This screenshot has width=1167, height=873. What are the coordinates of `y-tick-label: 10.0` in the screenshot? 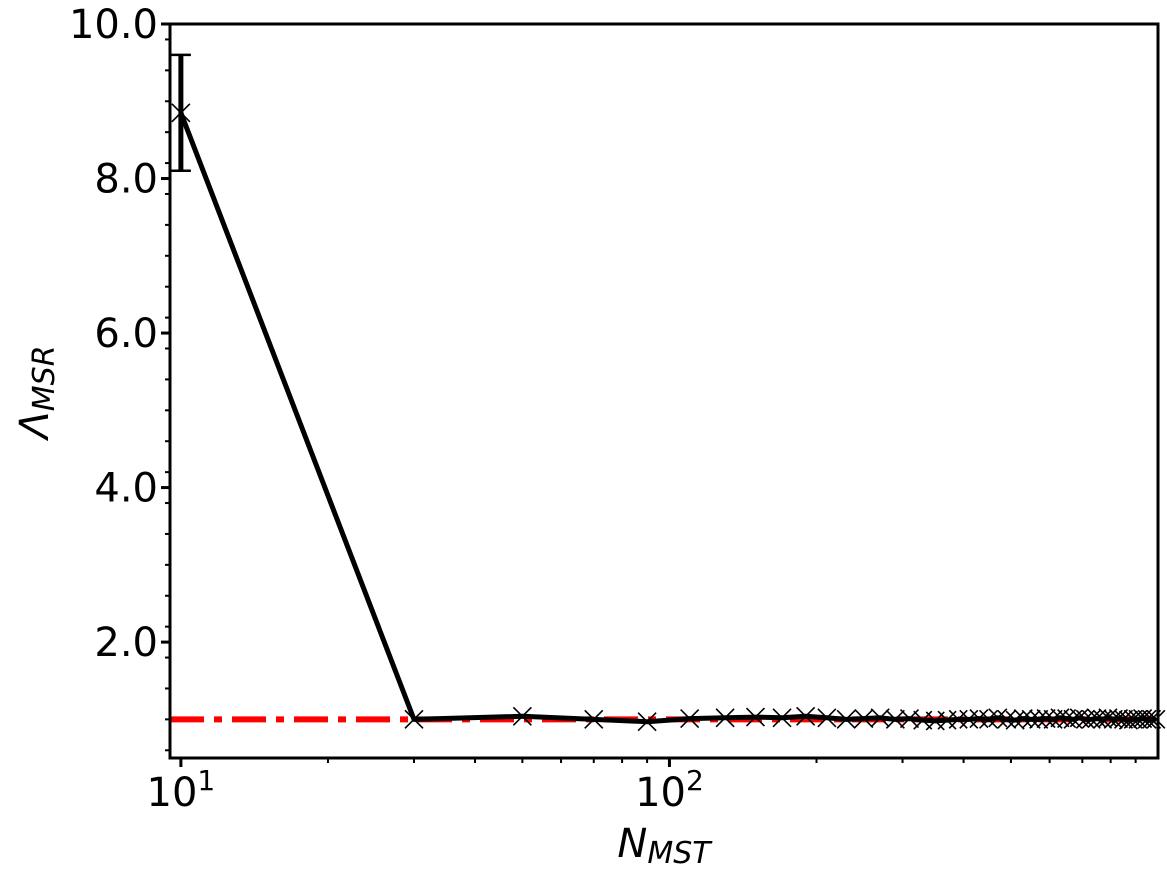 It's located at (113, 25).